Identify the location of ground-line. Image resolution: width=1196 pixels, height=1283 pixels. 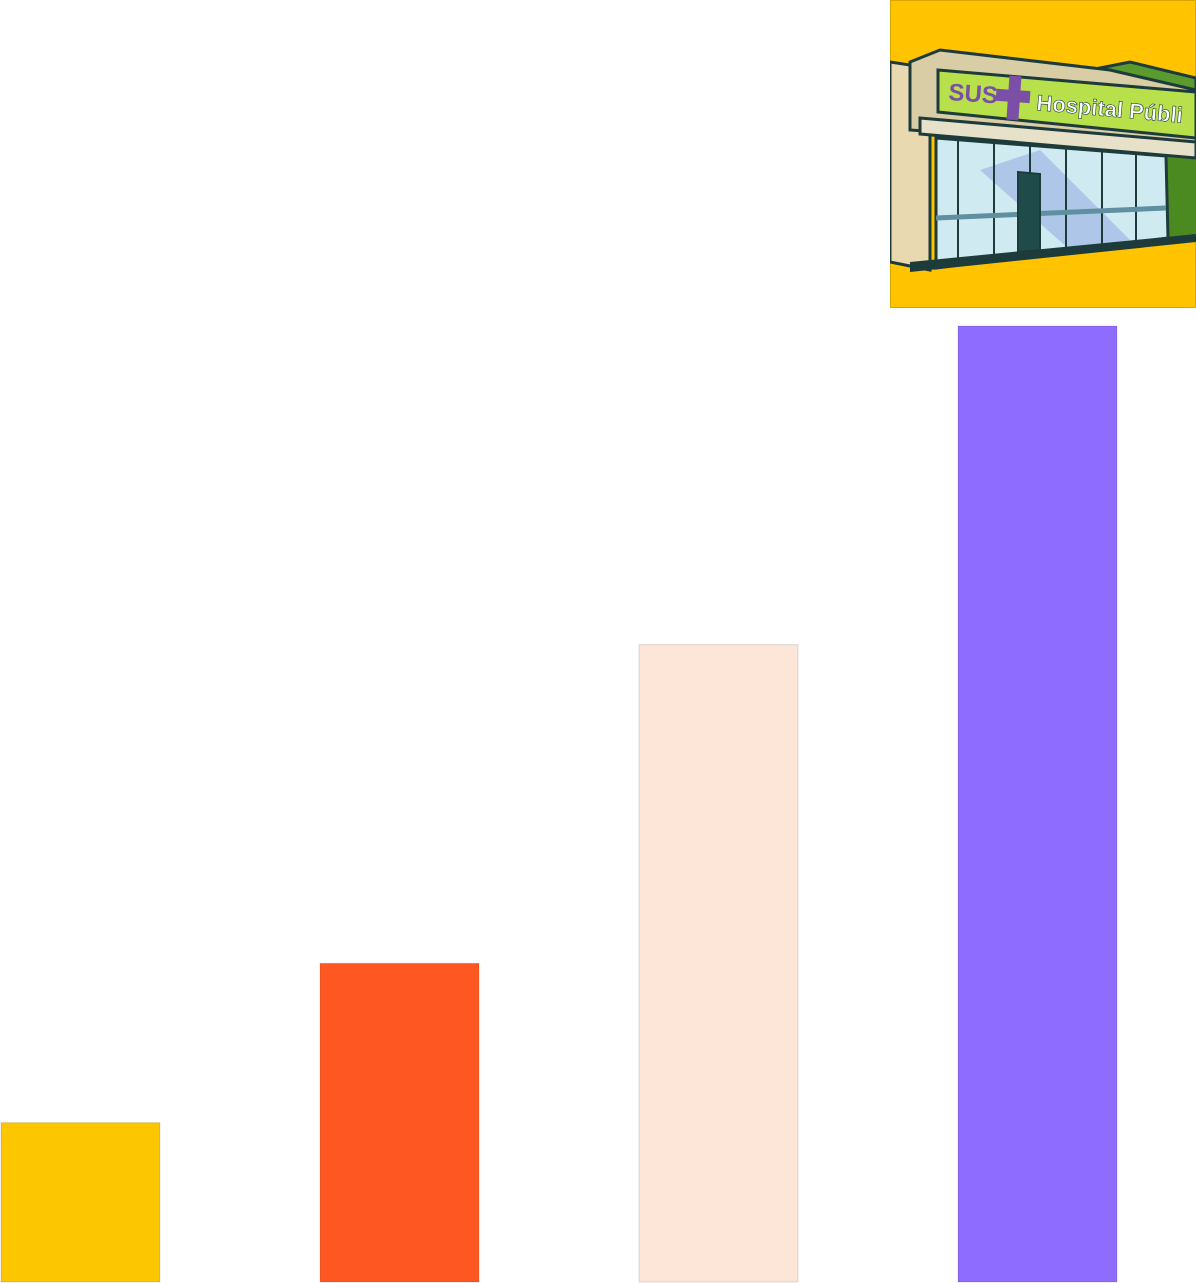
(1053, 253).